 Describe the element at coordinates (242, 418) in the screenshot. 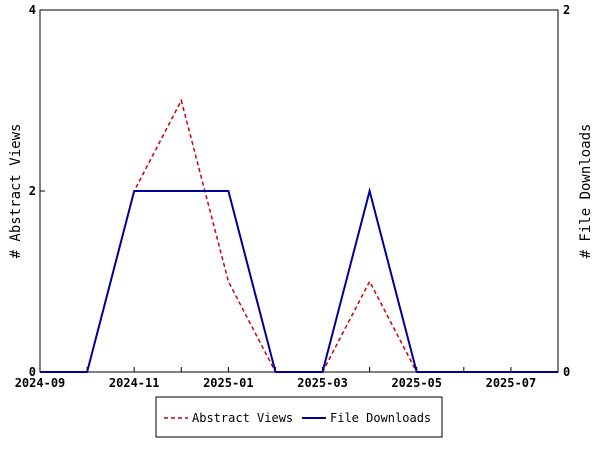

I see `legend-label-abstract-views: Abstract Views` at that location.